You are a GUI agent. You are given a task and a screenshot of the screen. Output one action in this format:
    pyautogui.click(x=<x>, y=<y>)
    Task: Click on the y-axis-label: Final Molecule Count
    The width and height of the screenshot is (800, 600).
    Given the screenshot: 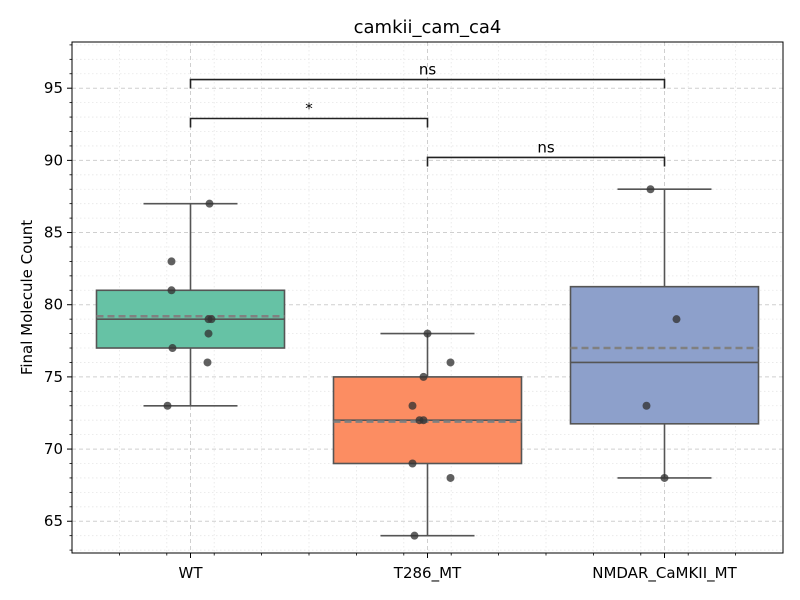 What is the action you would take?
    pyautogui.click(x=27, y=297)
    